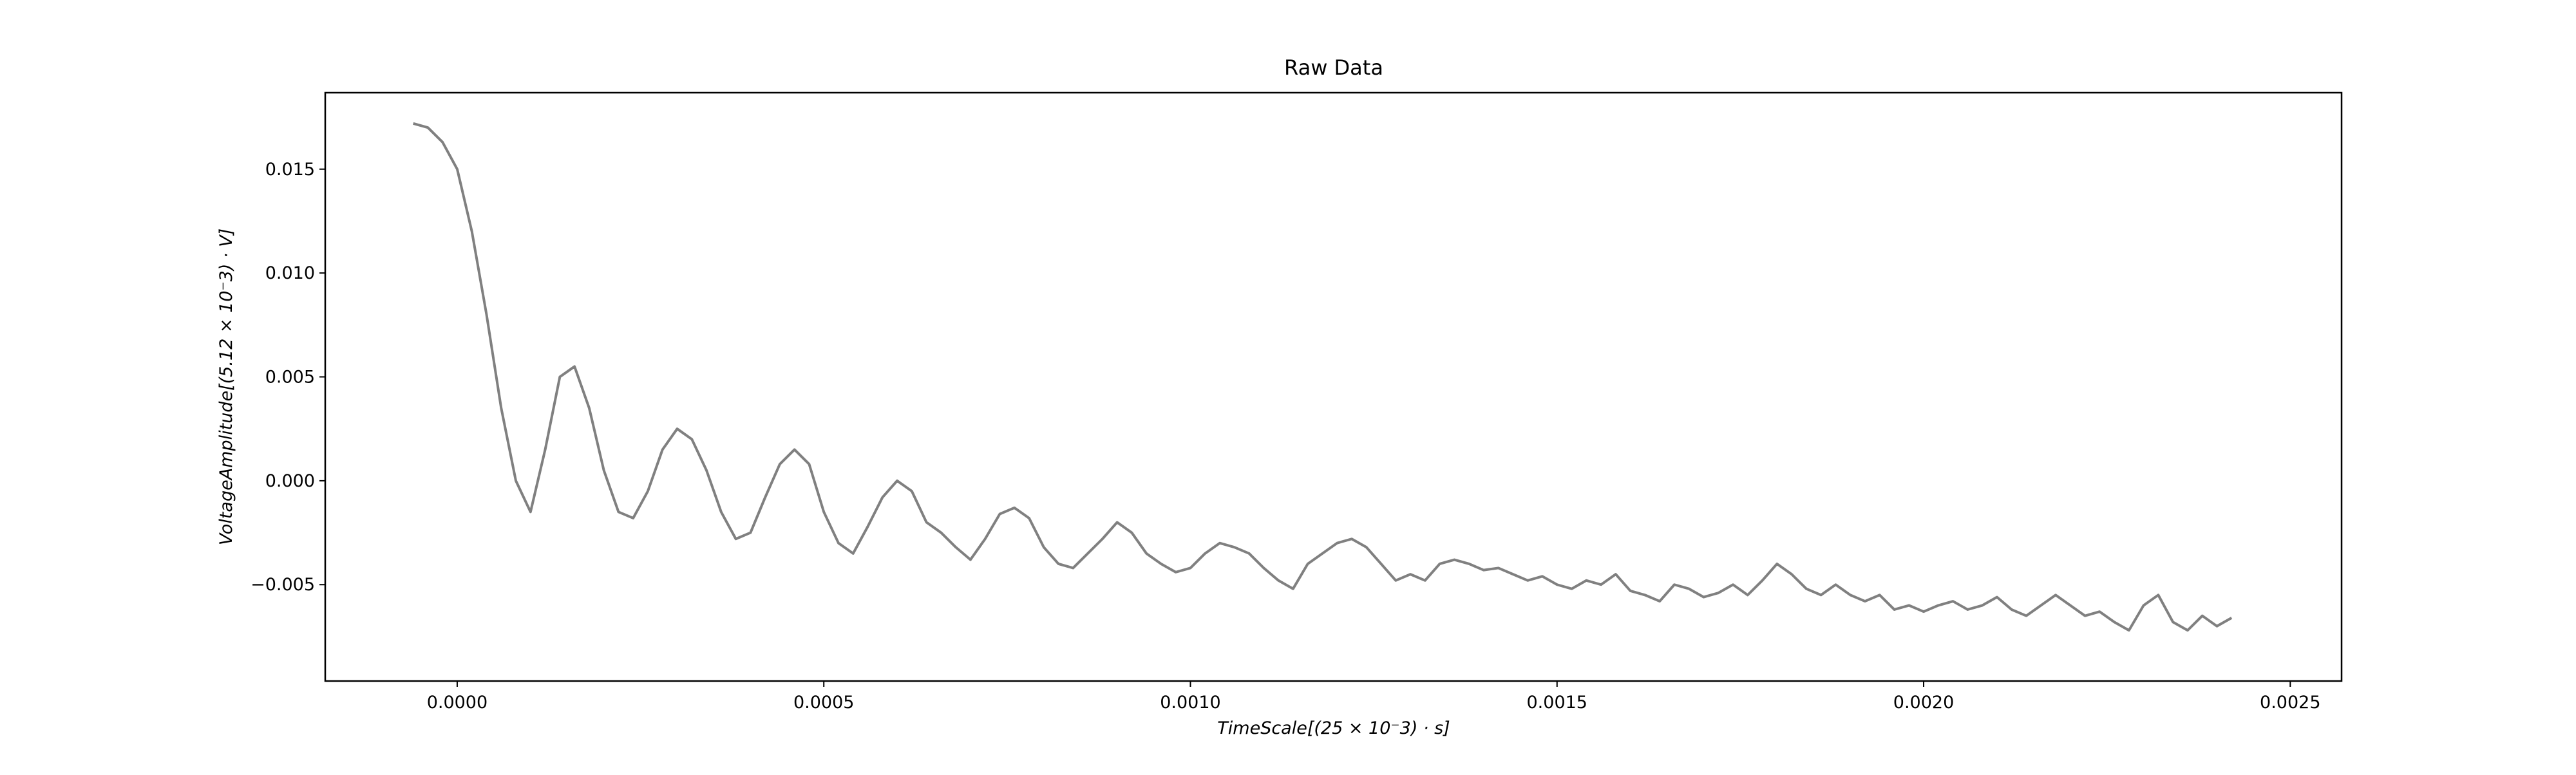 This screenshot has height=775, width=2576. What do you see at coordinates (226, 387) in the screenshot?
I see `y-axis-label: VoltageAmplitude[(5.12 × 10⁻3) · V]` at bounding box center [226, 387].